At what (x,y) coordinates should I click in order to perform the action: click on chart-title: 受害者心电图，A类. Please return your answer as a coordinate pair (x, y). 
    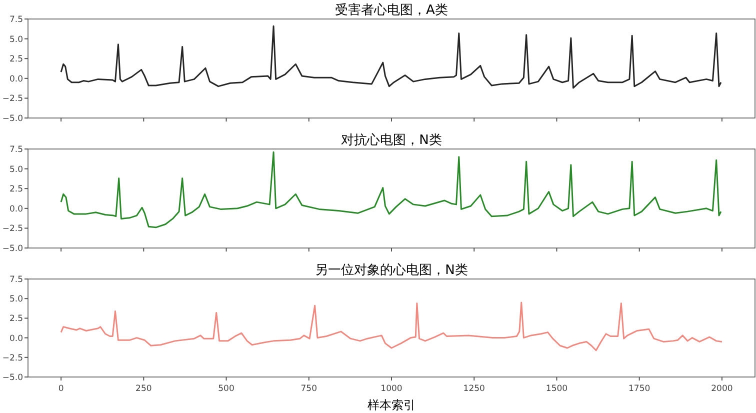
    Looking at the image, I should click on (391, 10).